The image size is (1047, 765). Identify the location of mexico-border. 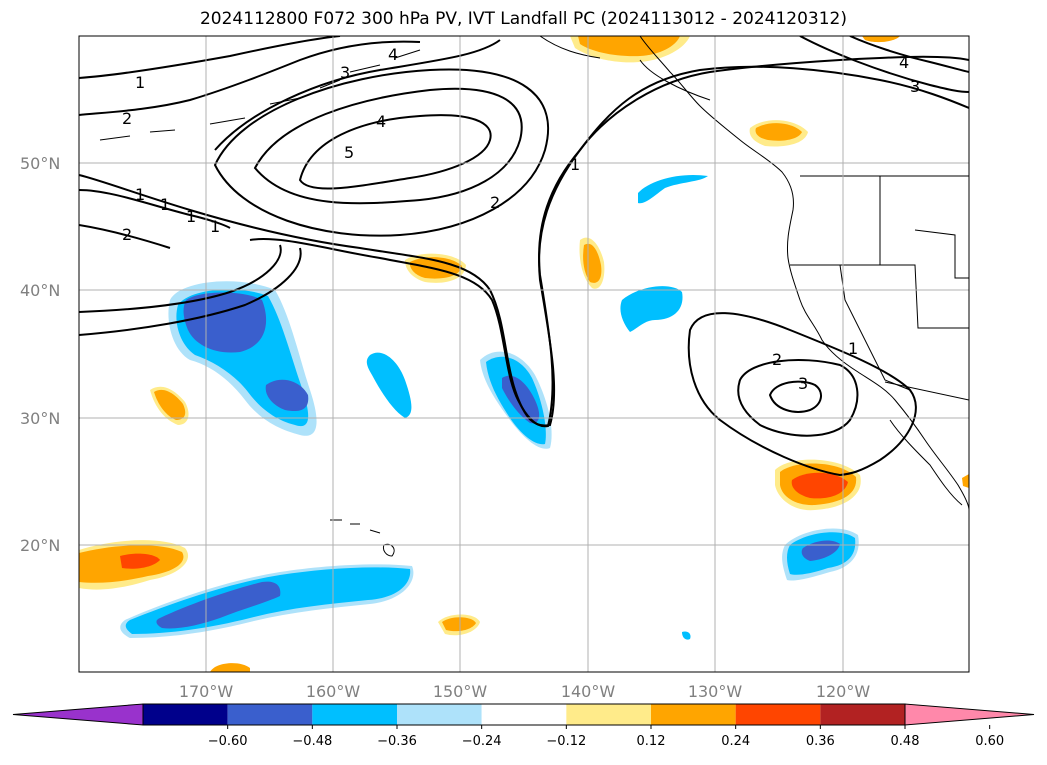
(926, 391).